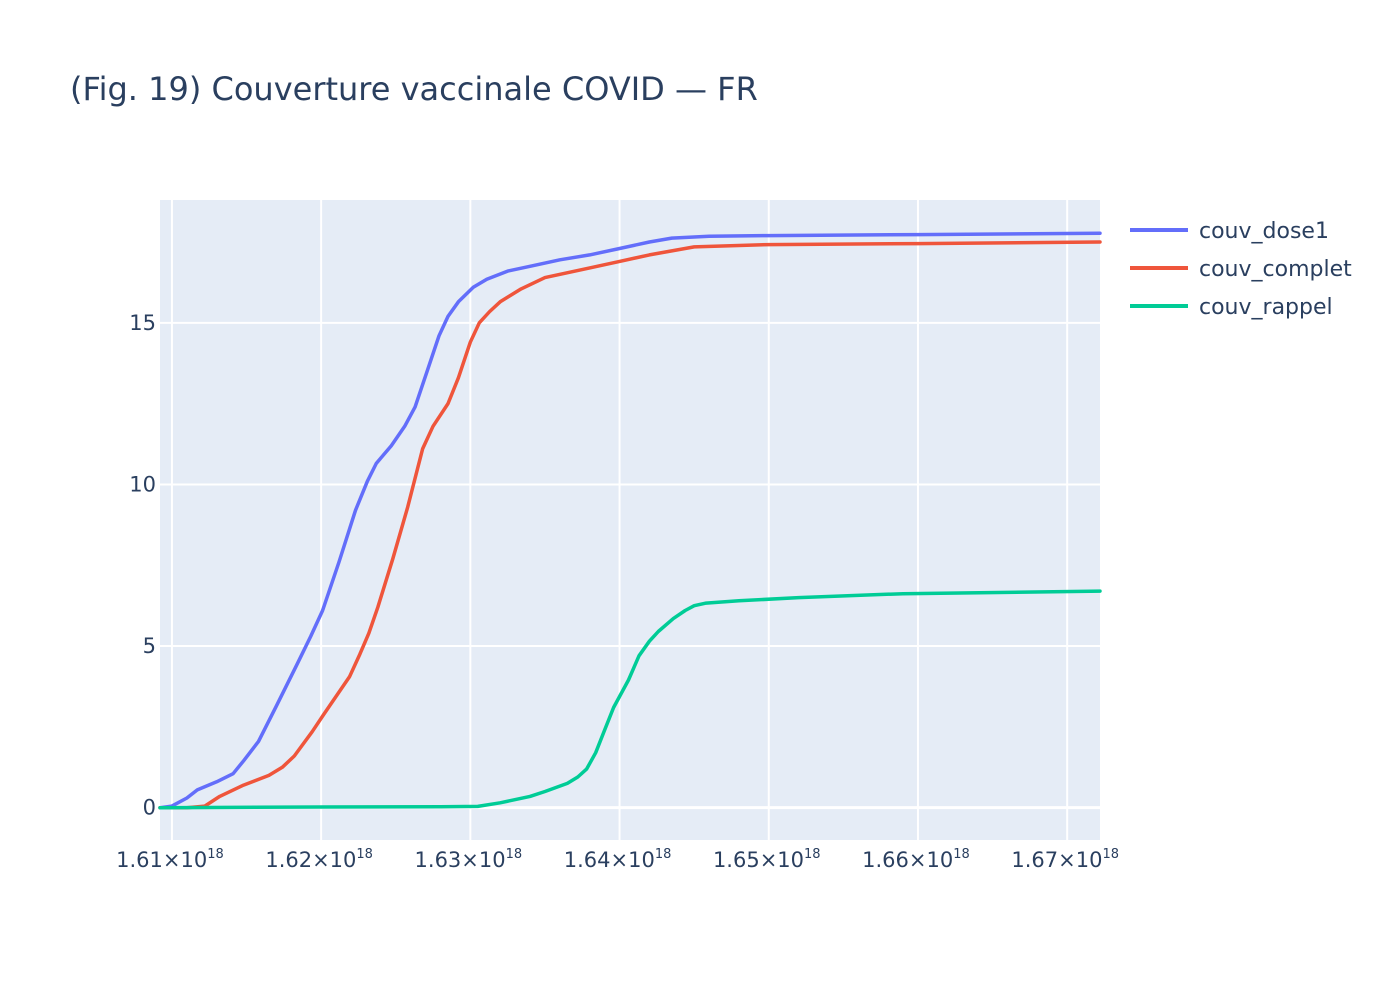 The height and width of the screenshot is (1000, 1400). I want to click on x-tick-mantissa: 1.61×10, so click(161, 860).